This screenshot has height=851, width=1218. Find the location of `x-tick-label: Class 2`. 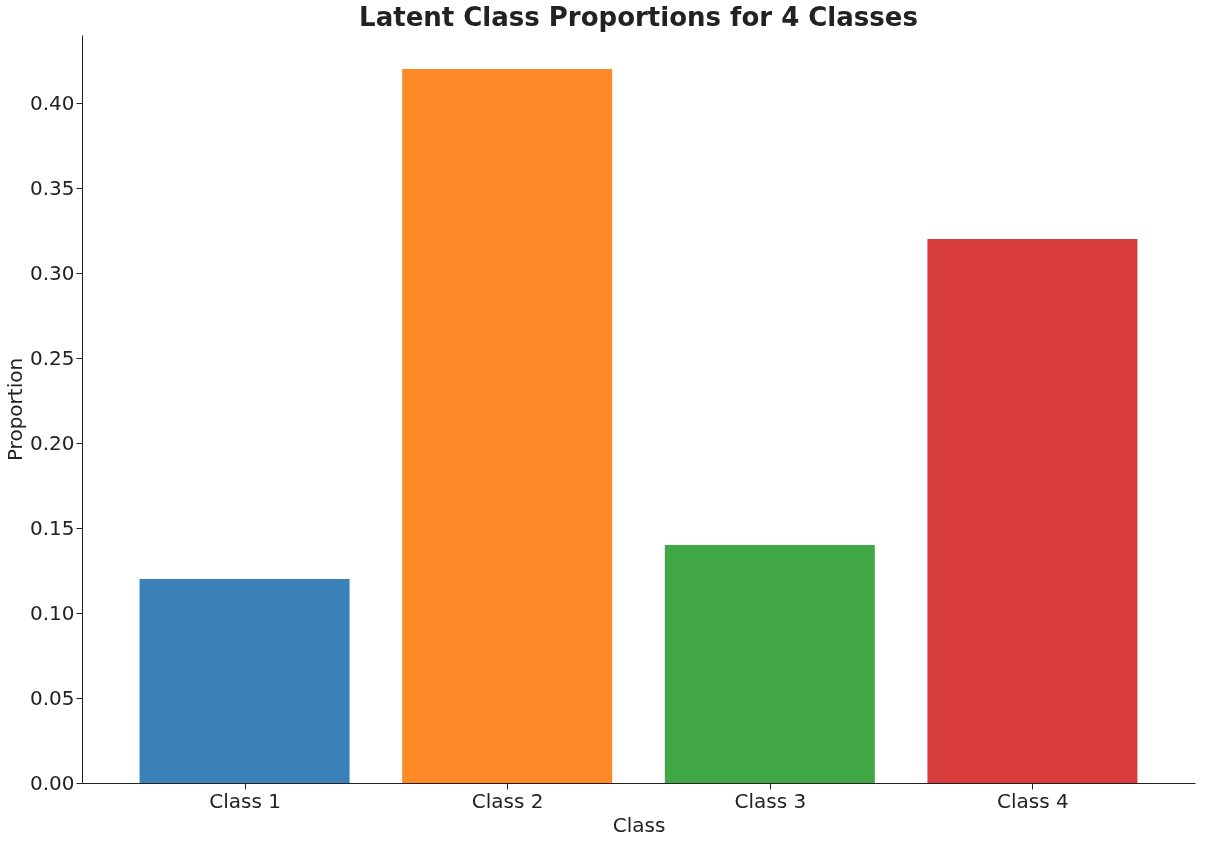

x-tick-label: Class 2 is located at coordinates (507, 800).